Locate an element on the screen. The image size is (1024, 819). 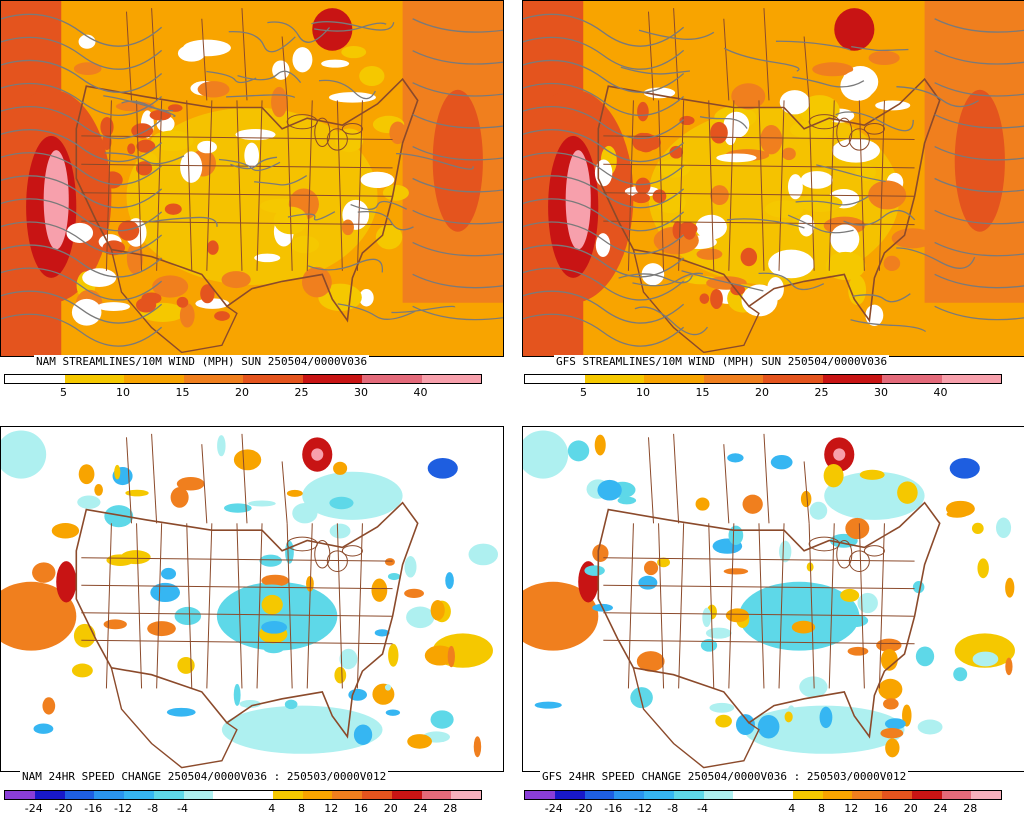
gfs-wind-colorbar-labels: 5 10 15 20 25 30 40 is located at coordinates (762, 393).